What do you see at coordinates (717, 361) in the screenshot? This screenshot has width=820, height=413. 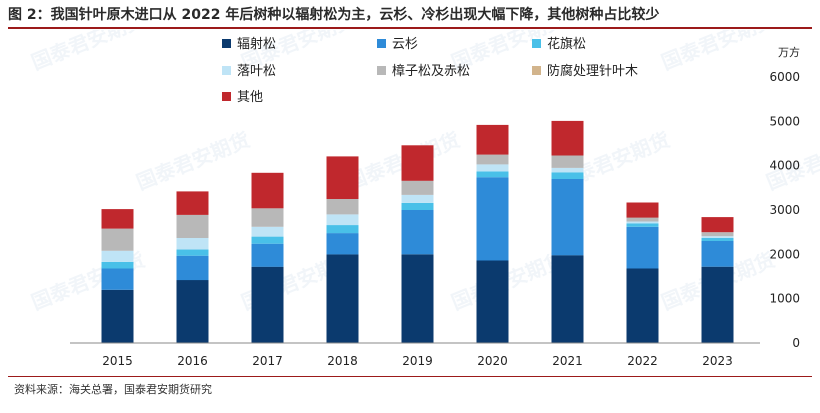 I see `x-tick-label: 2023` at bounding box center [717, 361].